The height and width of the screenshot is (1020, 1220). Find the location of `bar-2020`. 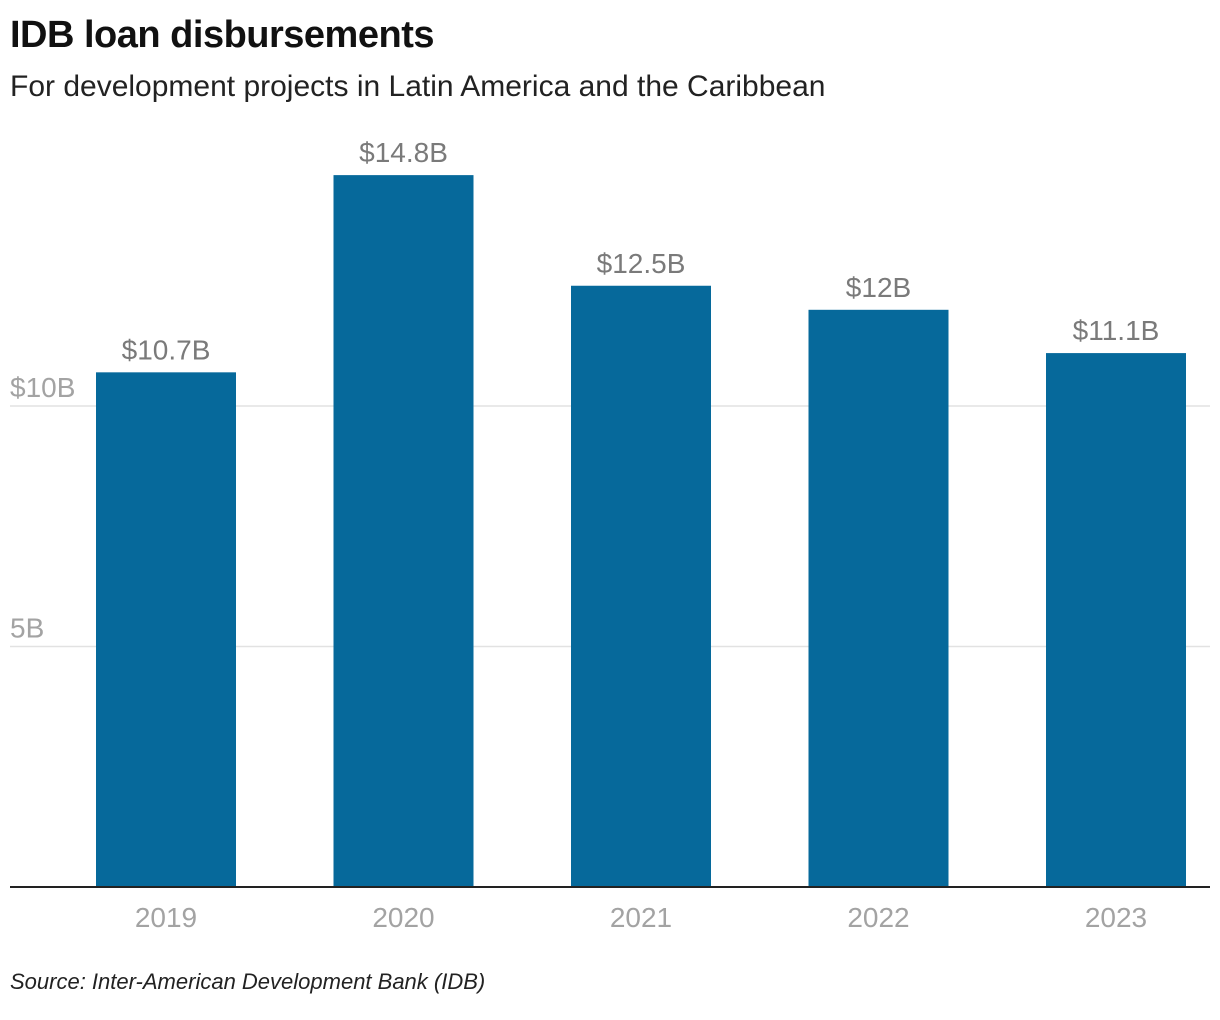

bar-2020 is located at coordinates (403, 531).